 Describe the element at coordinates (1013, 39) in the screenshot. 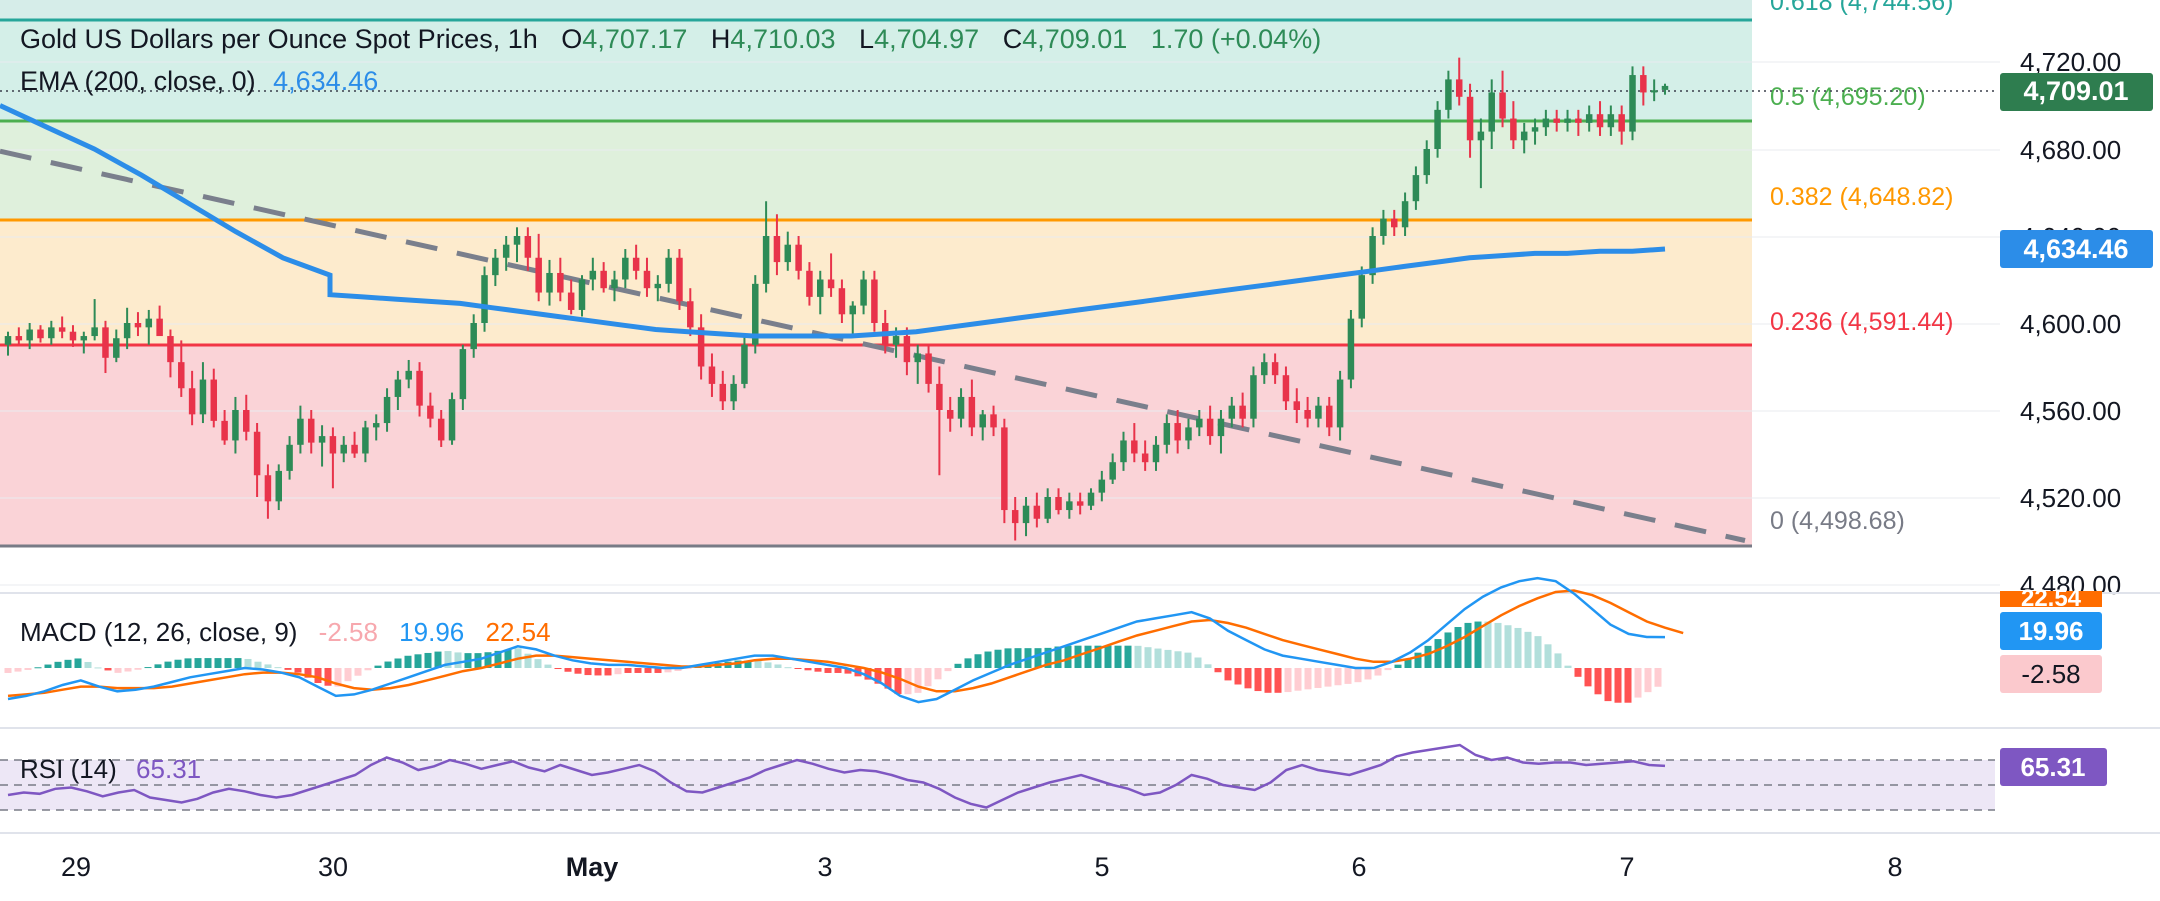

I see `ohlc-close-label: C` at that location.